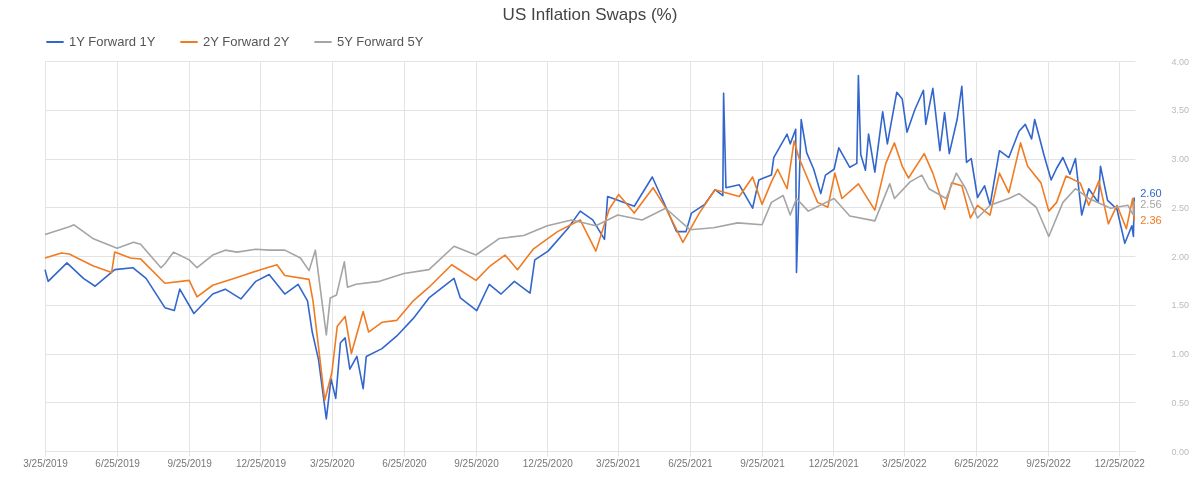 This screenshot has width=1200, height=486. Describe the element at coordinates (190, 463) in the screenshot. I see `x-tick-label: 9/25/2019` at that location.